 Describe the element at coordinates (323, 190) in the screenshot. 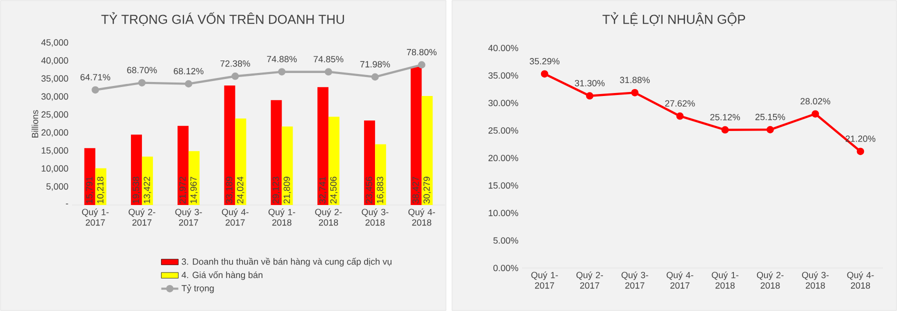

I see `data-label: 32,741` at that location.